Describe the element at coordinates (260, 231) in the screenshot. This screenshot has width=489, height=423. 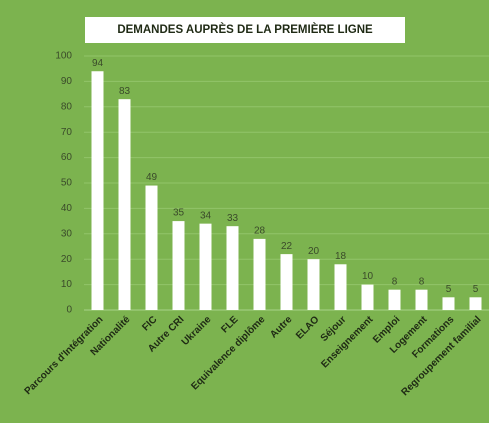
I see `data-label: 28` at that location.